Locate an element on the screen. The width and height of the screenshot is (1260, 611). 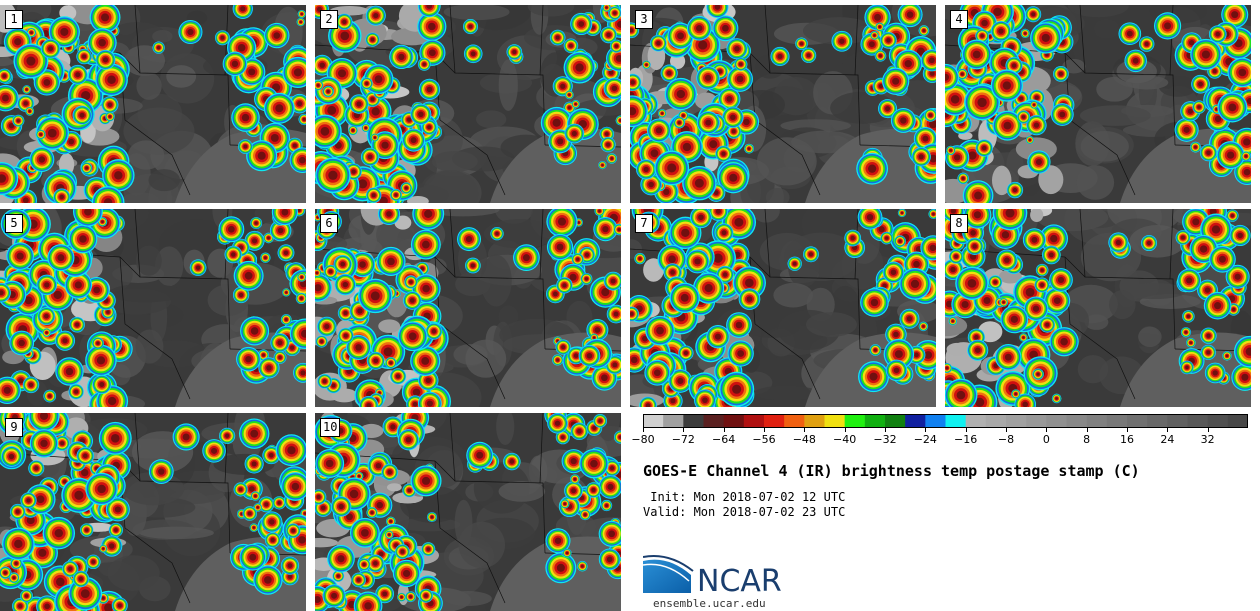
postage-stamp-panel-8: 8 is located at coordinates (1098, 308).